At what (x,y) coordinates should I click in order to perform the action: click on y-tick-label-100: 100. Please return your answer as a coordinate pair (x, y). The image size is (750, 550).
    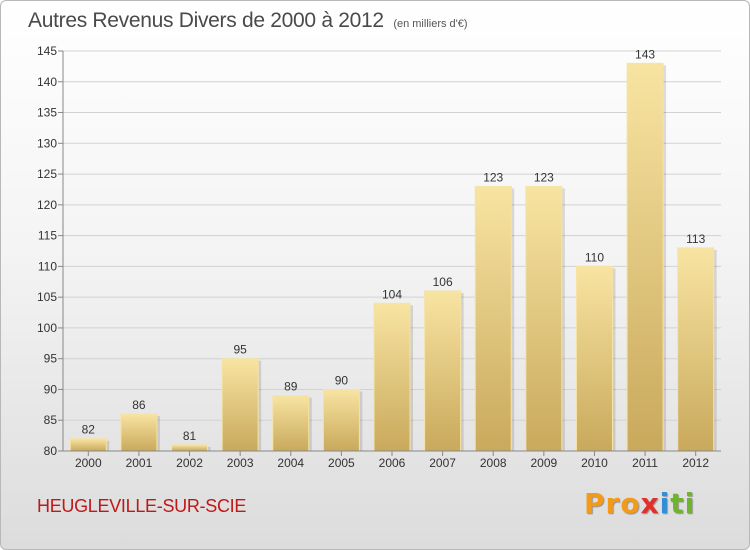
    Looking at the image, I should click on (47, 328).